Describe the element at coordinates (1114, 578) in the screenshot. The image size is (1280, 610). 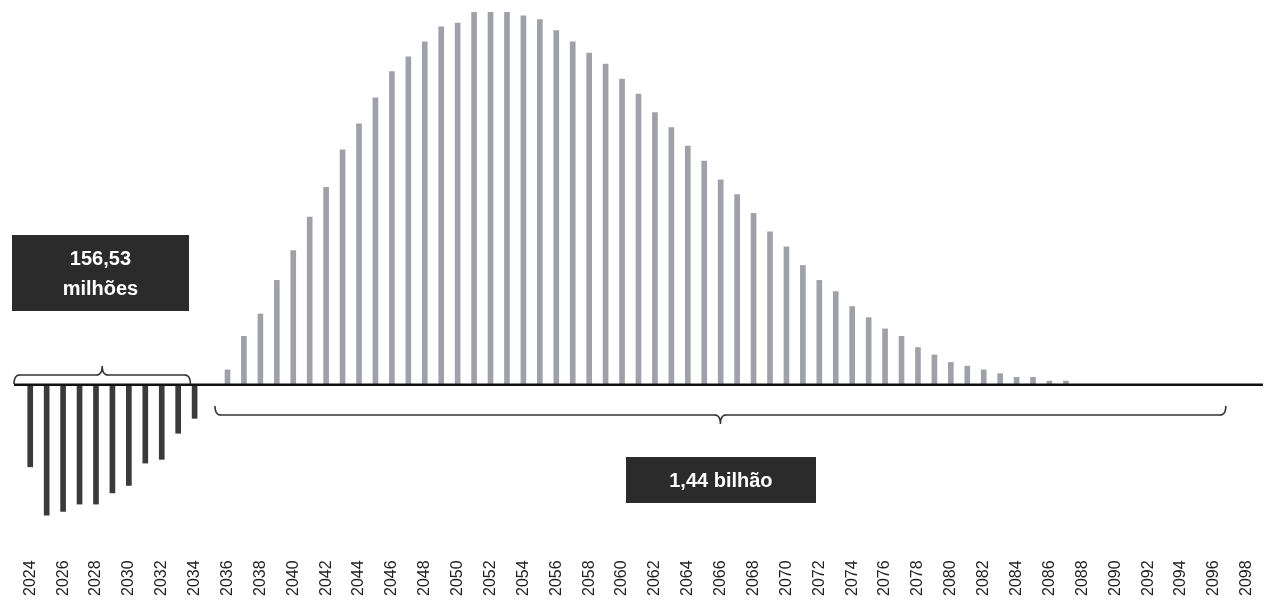
I see `x-tick-label: 2090` at that location.